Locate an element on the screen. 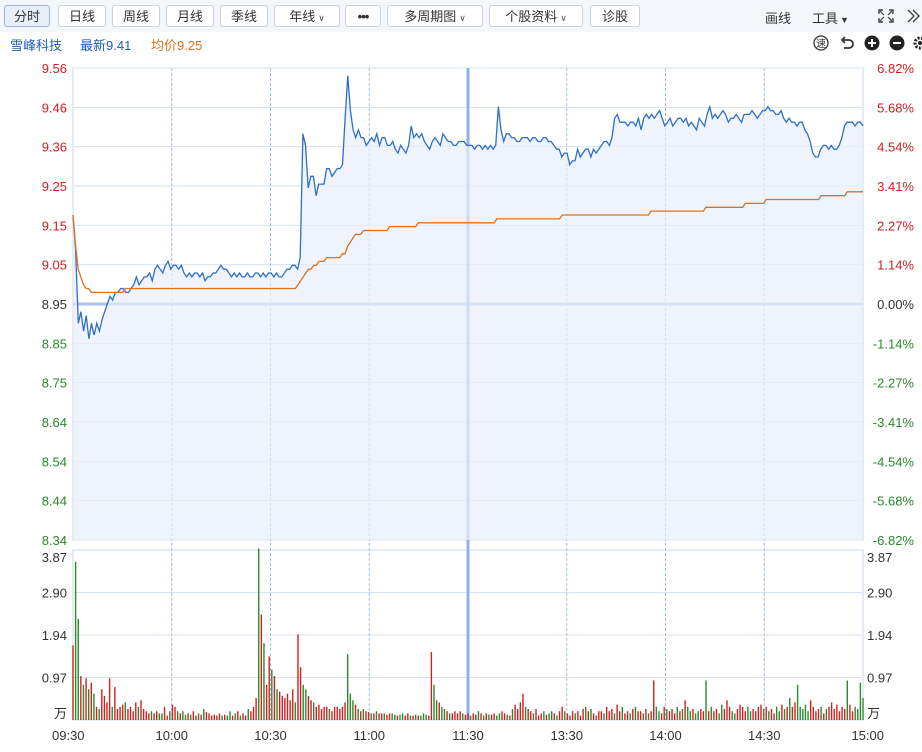  pct-tick-label: 4.54% is located at coordinates (895, 147).